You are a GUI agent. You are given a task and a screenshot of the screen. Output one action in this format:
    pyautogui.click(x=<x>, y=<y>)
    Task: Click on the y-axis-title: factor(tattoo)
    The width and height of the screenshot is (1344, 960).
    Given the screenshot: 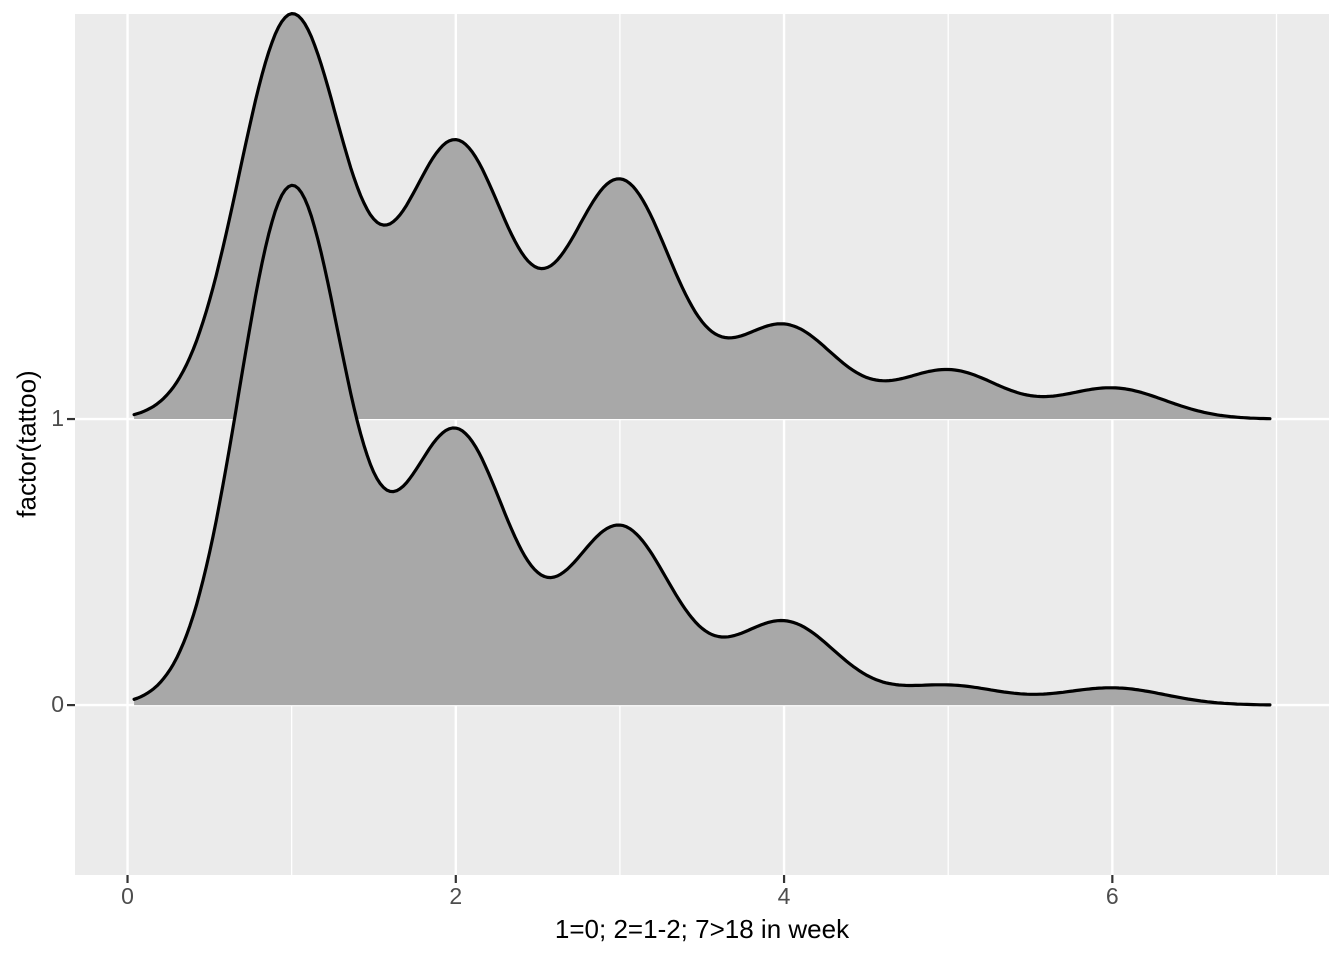 What is the action you would take?
    pyautogui.click(x=26, y=444)
    